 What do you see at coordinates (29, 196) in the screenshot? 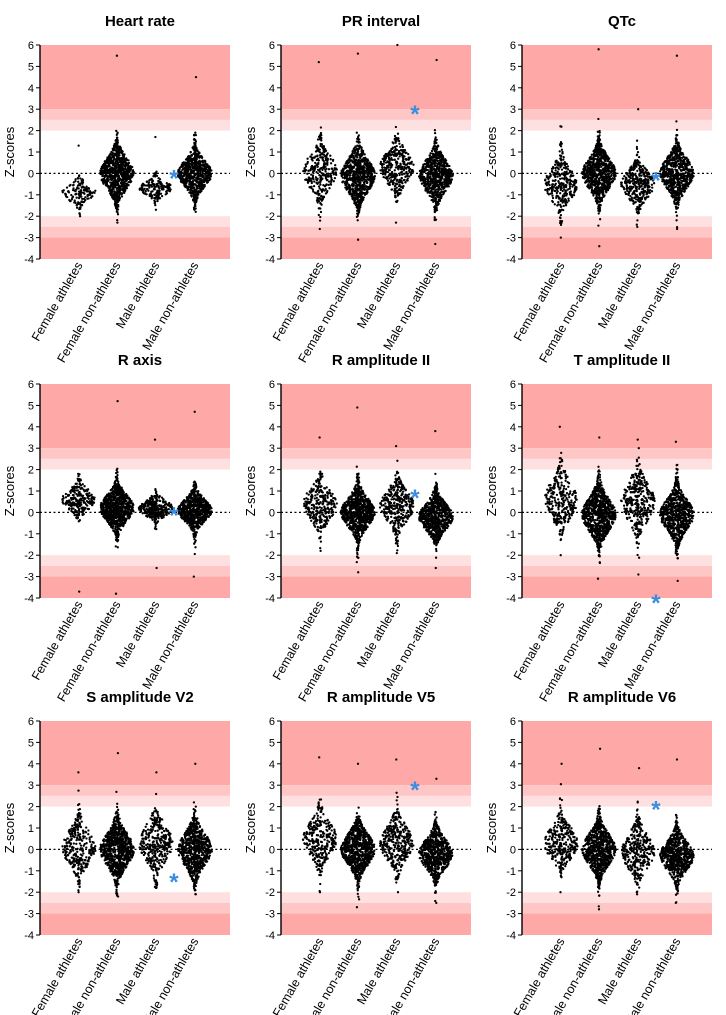
I see `y-tick-label: -1` at bounding box center [29, 196].